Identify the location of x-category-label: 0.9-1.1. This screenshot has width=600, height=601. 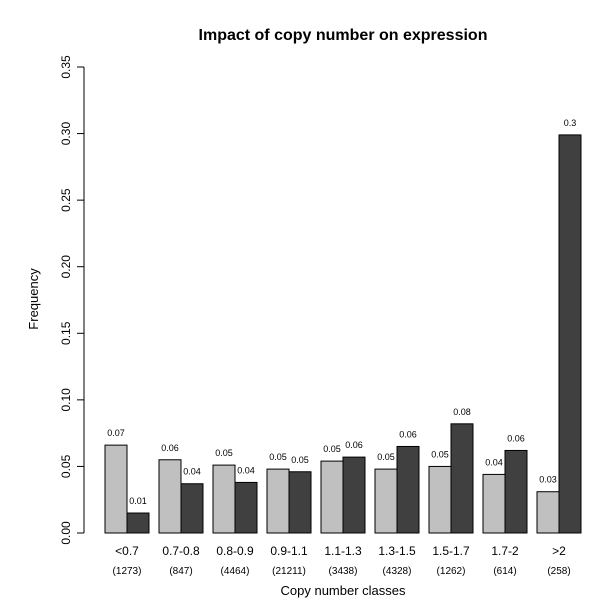
(289, 551).